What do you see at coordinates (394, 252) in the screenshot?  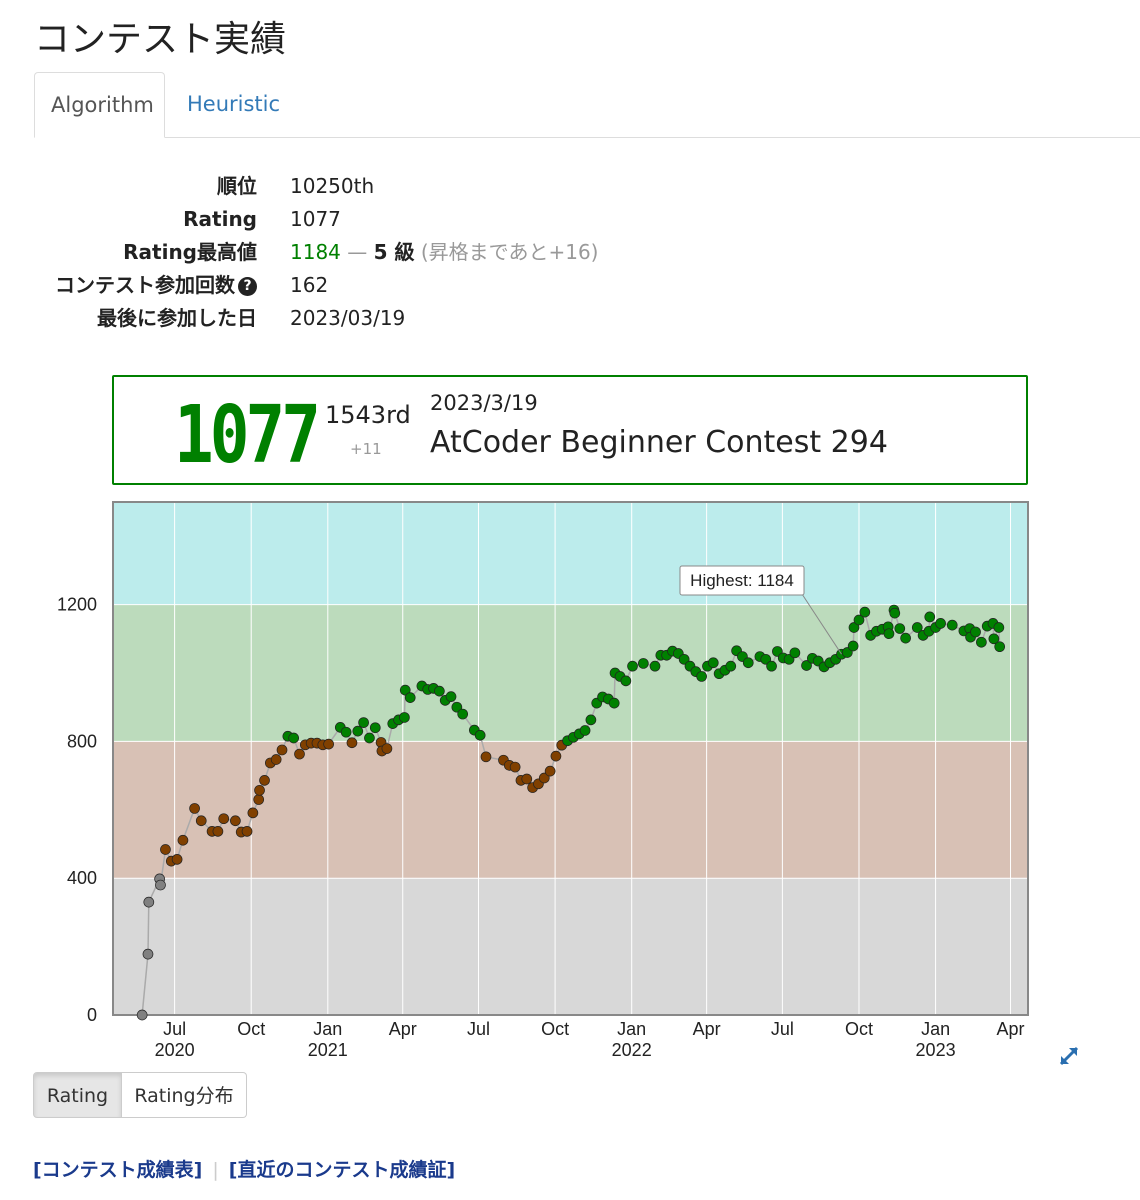 I see `max-rating-grade: 5 級` at bounding box center [394, 252].